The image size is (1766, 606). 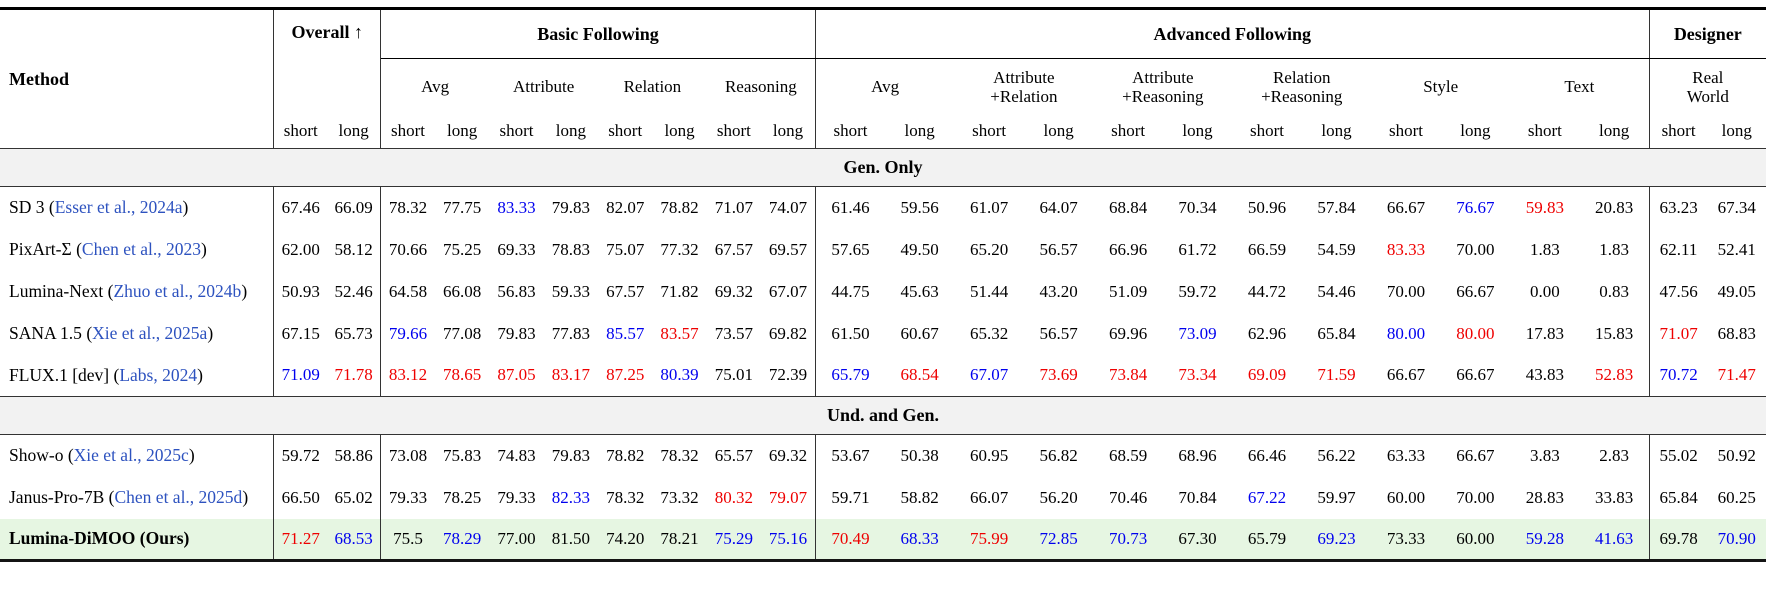 What do you see at coordinates (1707, 86) in the screenshot?
I see `subheader-real-world: Real World` at bounding box center [1707, 86].